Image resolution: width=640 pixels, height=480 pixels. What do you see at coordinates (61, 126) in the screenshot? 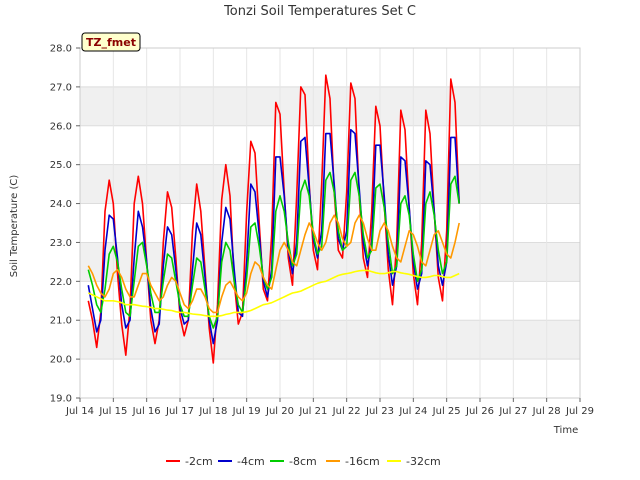
I see `y-tick-label: 26.0` at bounding box center [61, 126].